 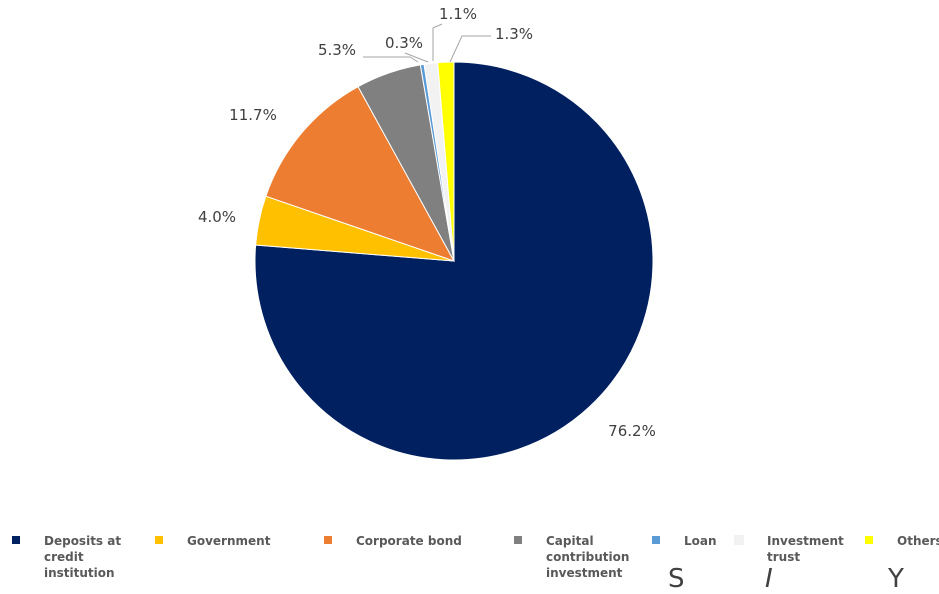 What do you see at coordinates (217, 217) in the screenshot?
I see `data-label: 4.0%` at bounding box center [217, 217].